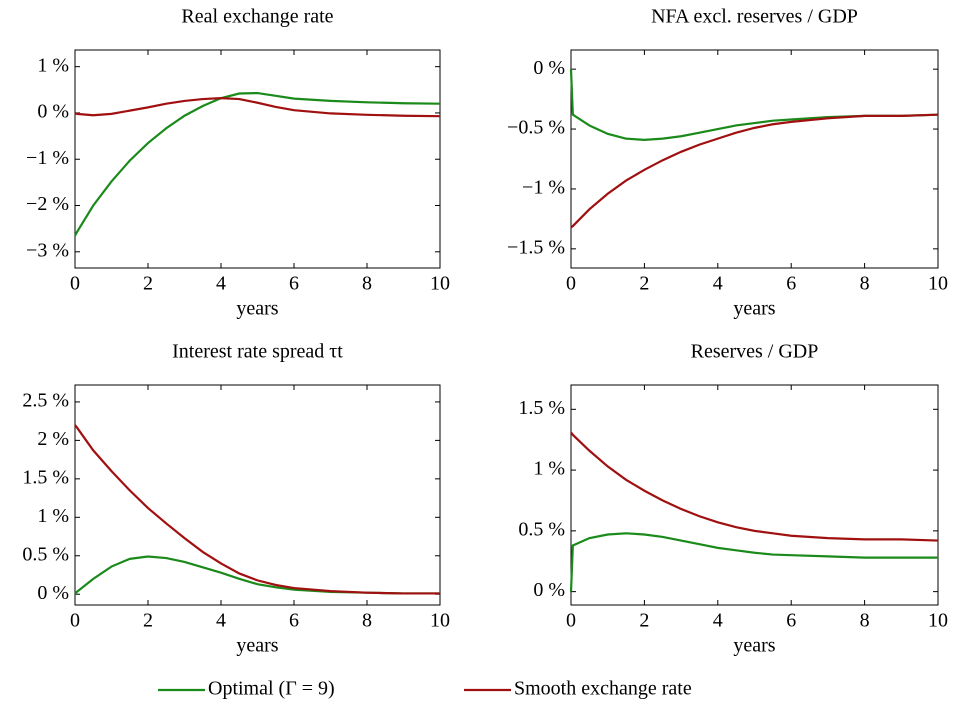  I want to click on y-tick-label: 2 %, so click(53, 439).